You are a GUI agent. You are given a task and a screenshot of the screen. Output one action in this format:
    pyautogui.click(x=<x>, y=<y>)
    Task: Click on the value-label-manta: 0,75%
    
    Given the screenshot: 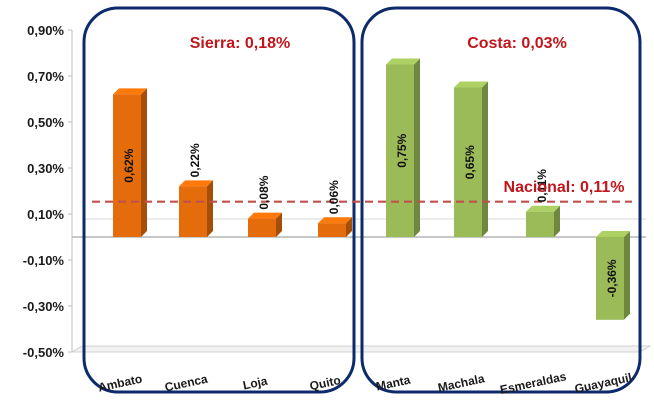 What is the action you would take?
    pyautogui.click(x=402, y=150)
    